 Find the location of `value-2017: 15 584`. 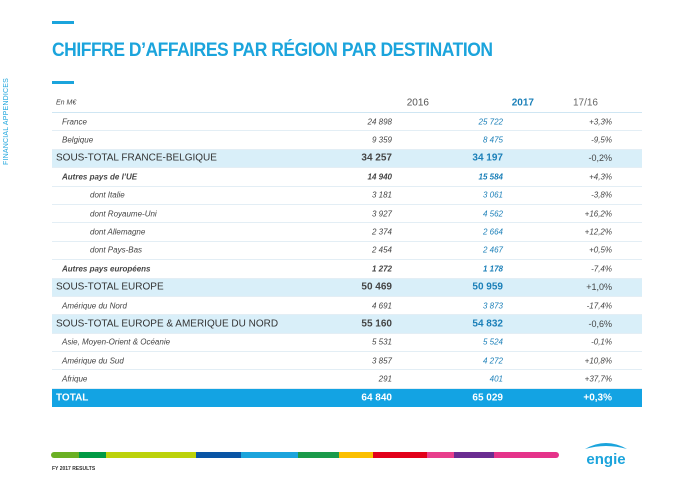

value-2017: 15 584 is located at coordinates (490, 177).